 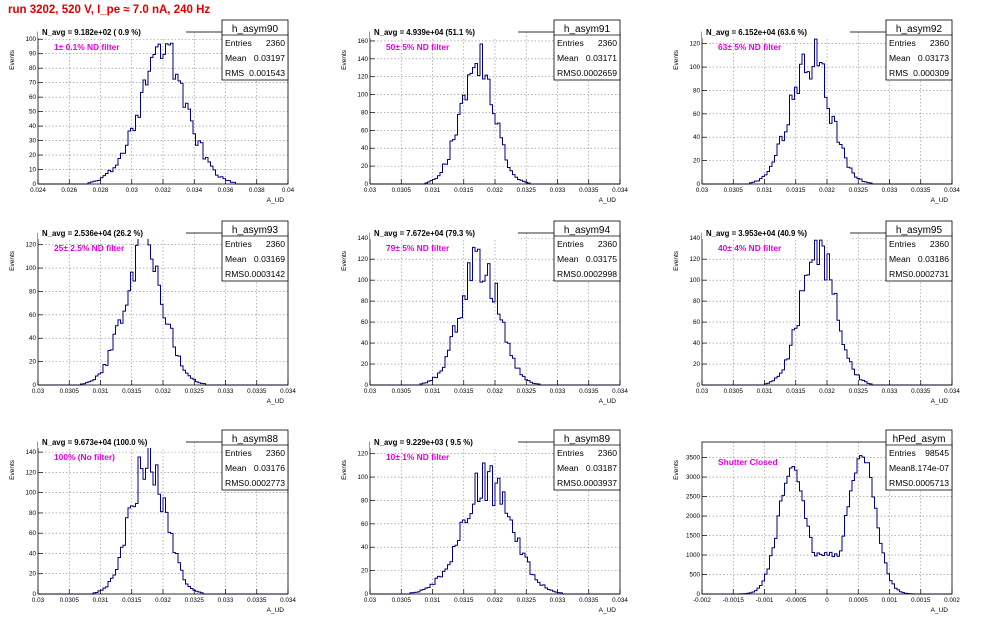 I want to click on x-tick-label: -0.0015, so click(x=734, y=600).